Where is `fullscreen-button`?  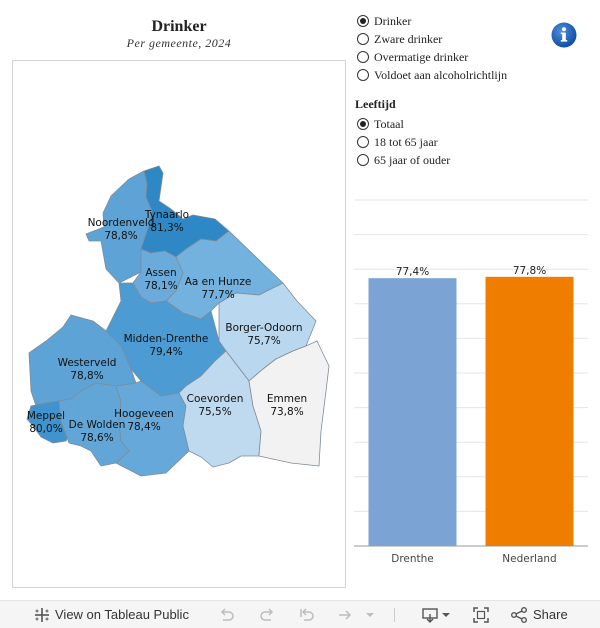
fullscreen-button is located at coordinates (481, 614).